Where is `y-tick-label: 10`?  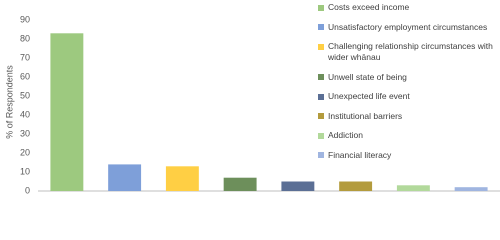
y-tick-label: 10 is located at coordinates (25, 171).